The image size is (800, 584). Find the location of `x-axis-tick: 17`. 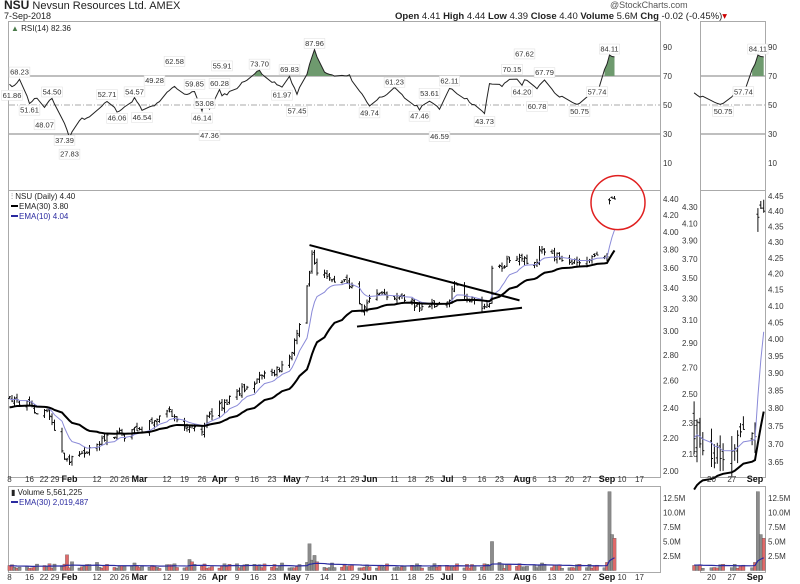

x-axis-tick: 17 is located at coordinates (639, 577).